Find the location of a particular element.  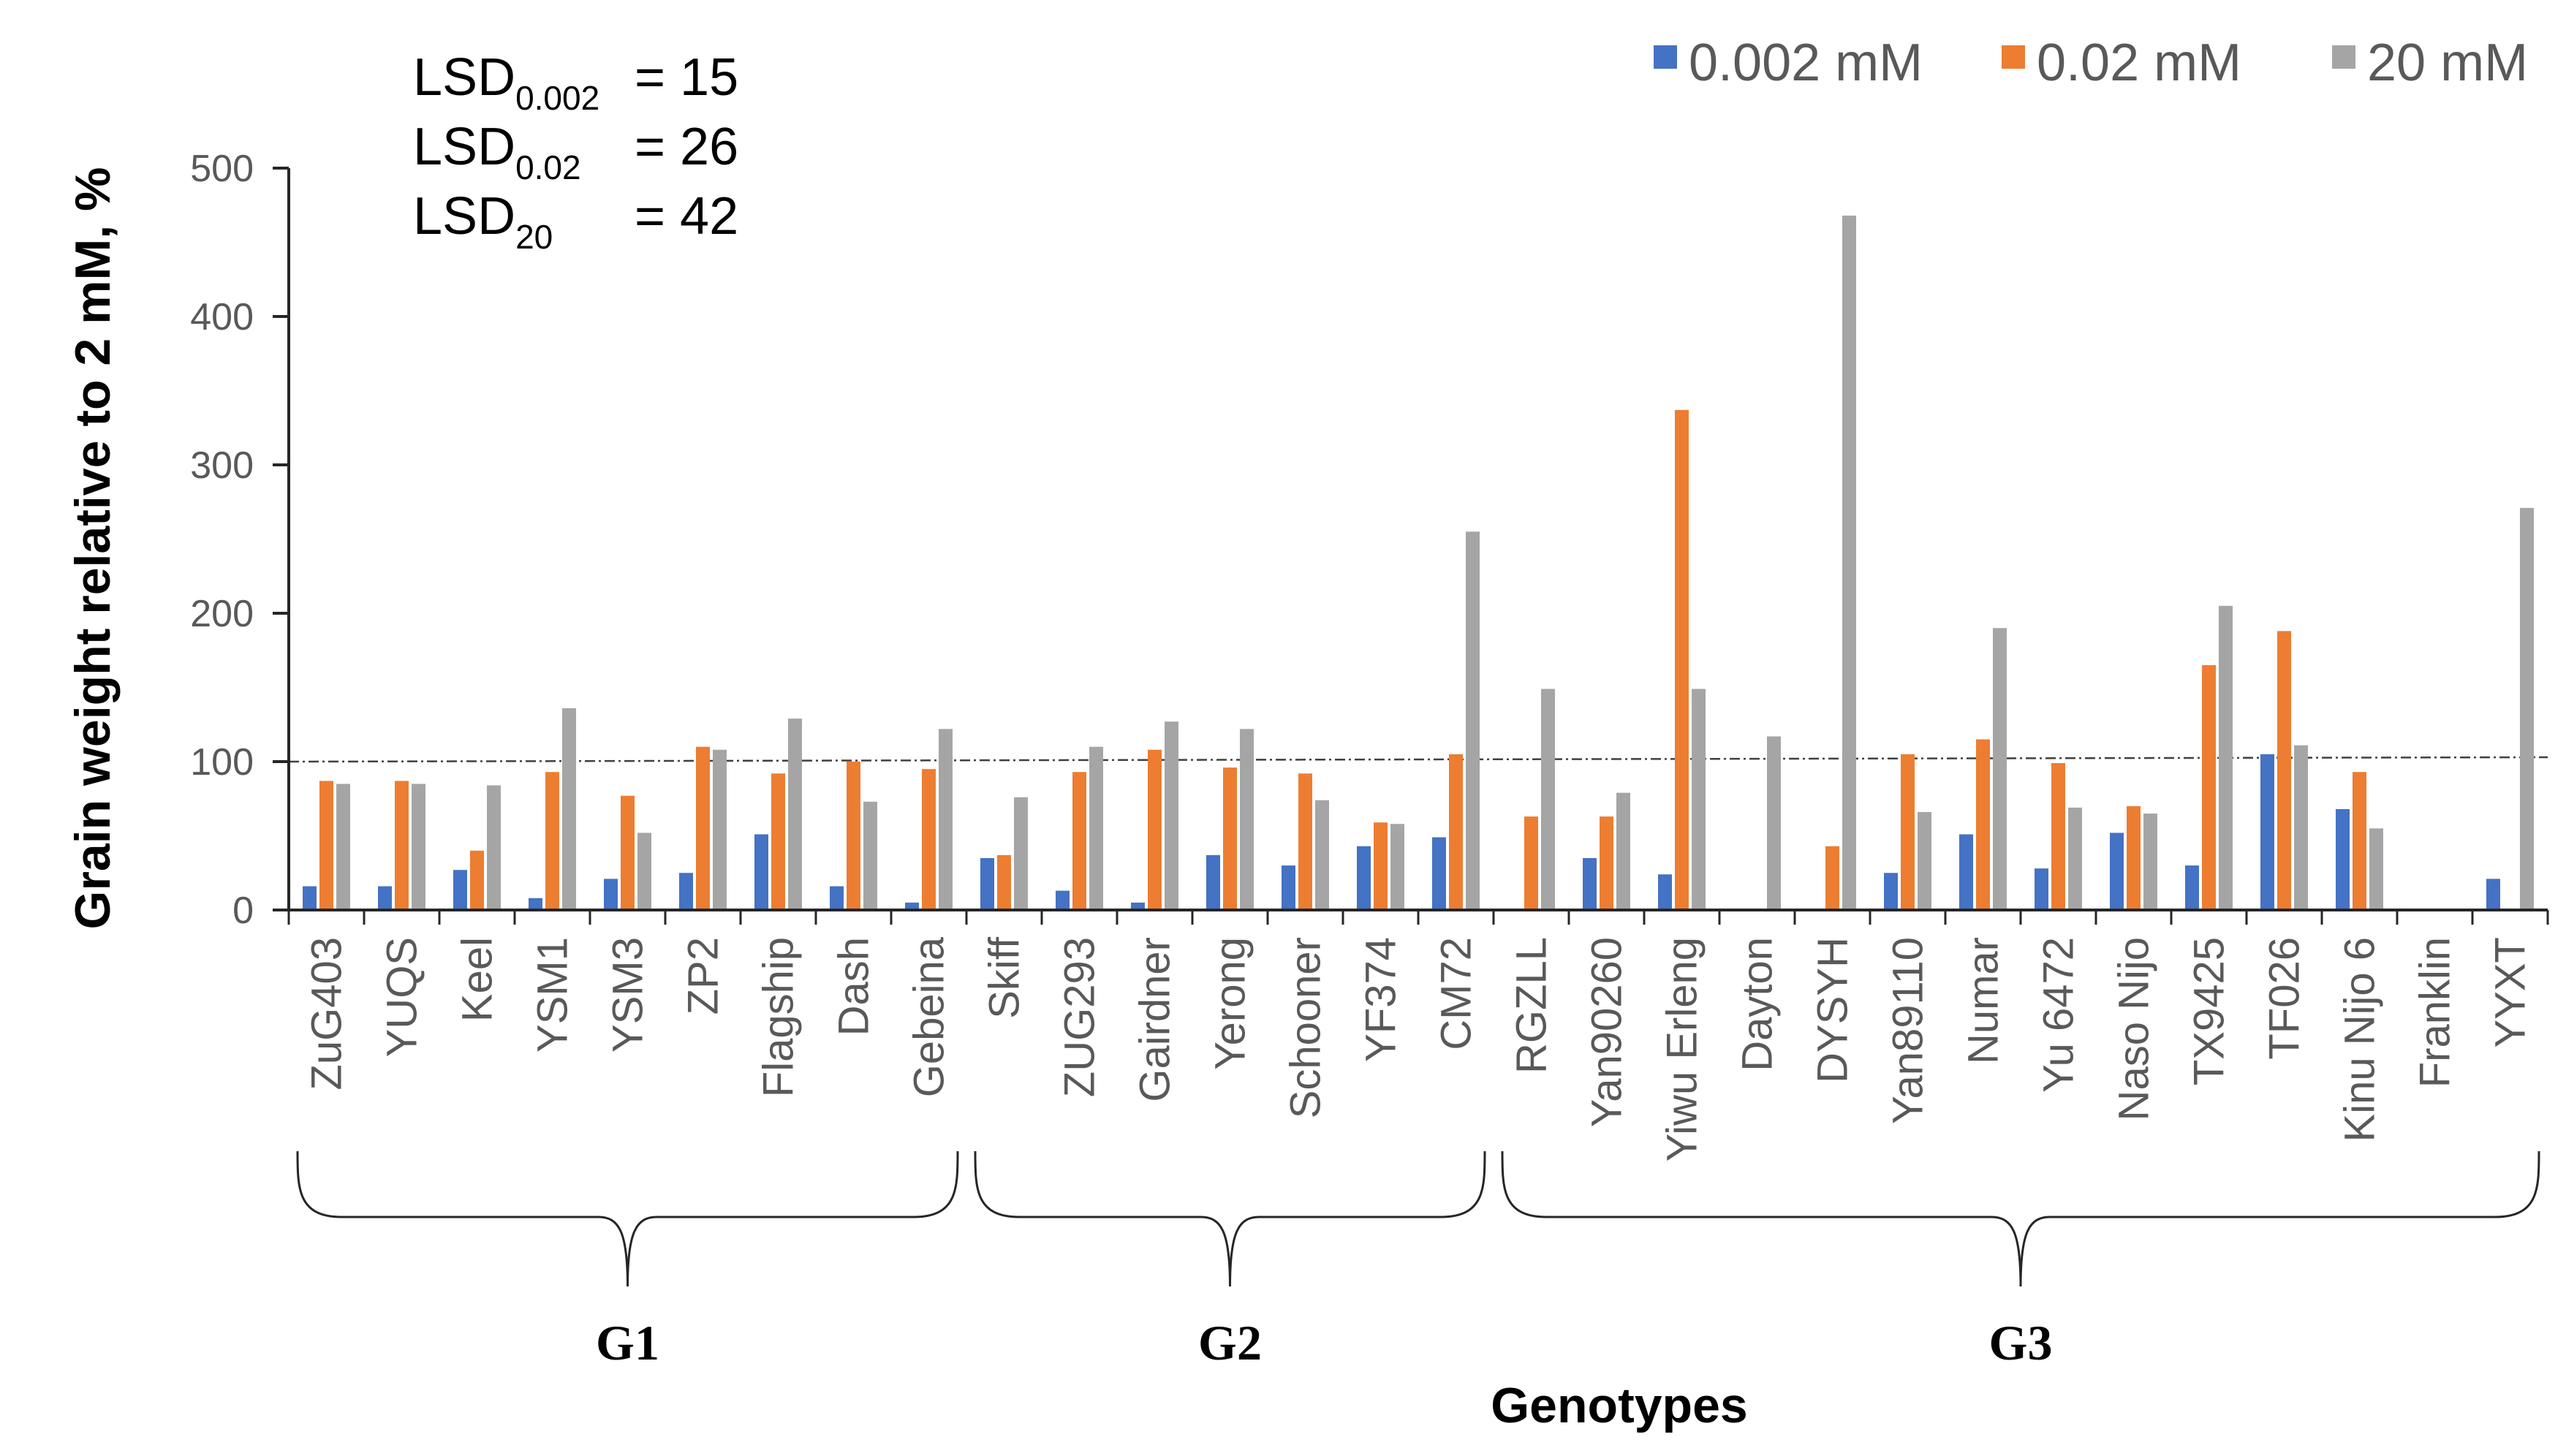

category-label: Keel is located at coordinates (478, 980).